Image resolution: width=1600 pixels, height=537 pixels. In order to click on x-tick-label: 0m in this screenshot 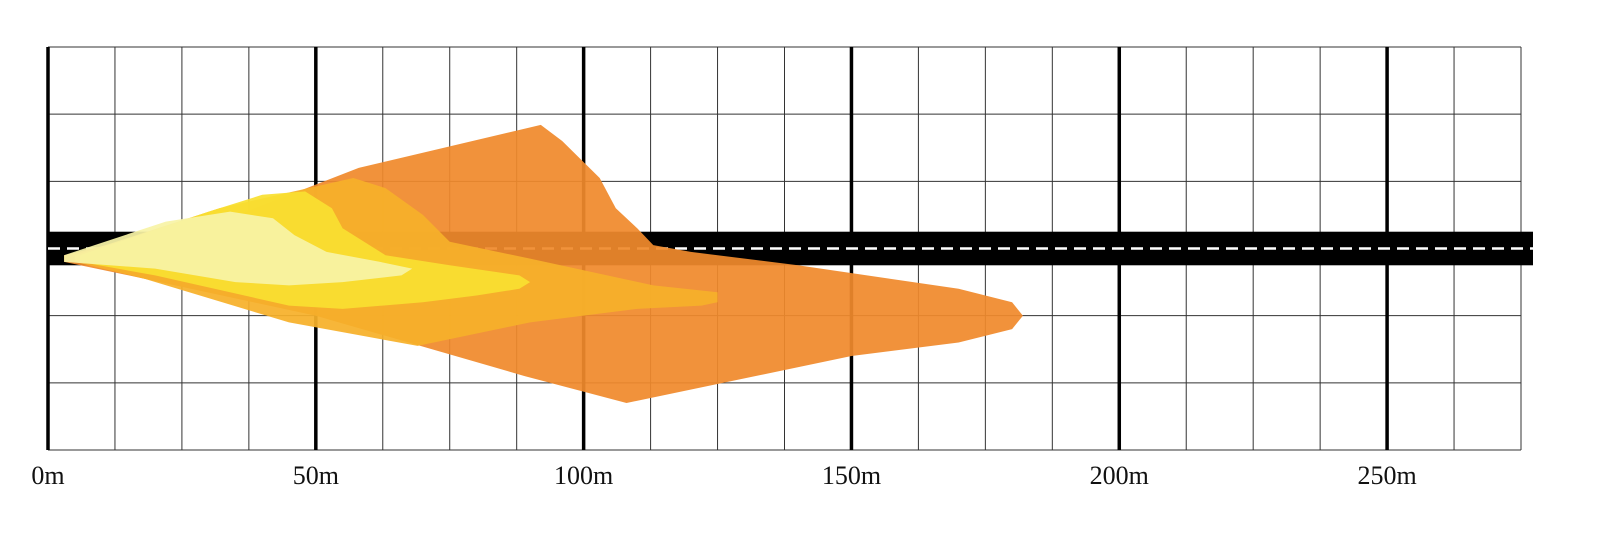, I will do `click(47, 475)`.